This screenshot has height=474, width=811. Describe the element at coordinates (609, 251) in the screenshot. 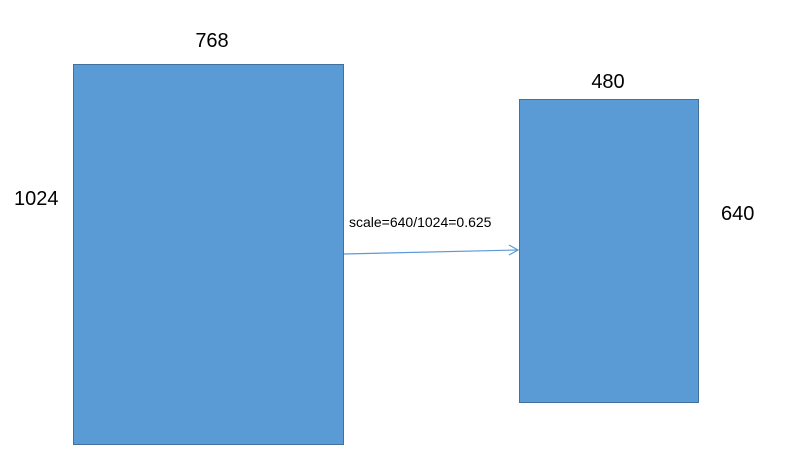

I see `scaled-size-rectangle` at that location.